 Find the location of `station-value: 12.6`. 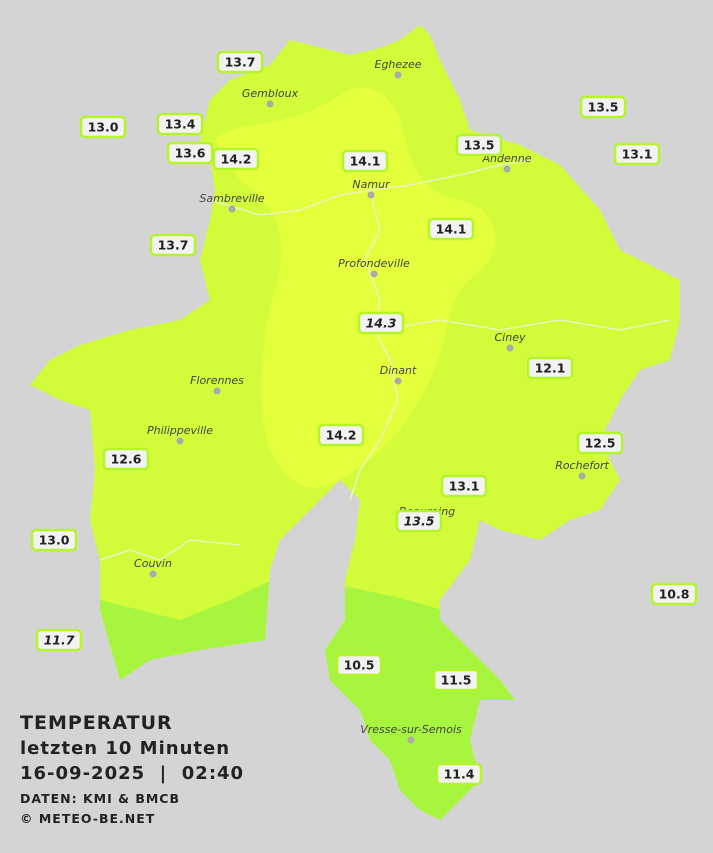

station-value: 12.6 is located at coordinates (126, 459).